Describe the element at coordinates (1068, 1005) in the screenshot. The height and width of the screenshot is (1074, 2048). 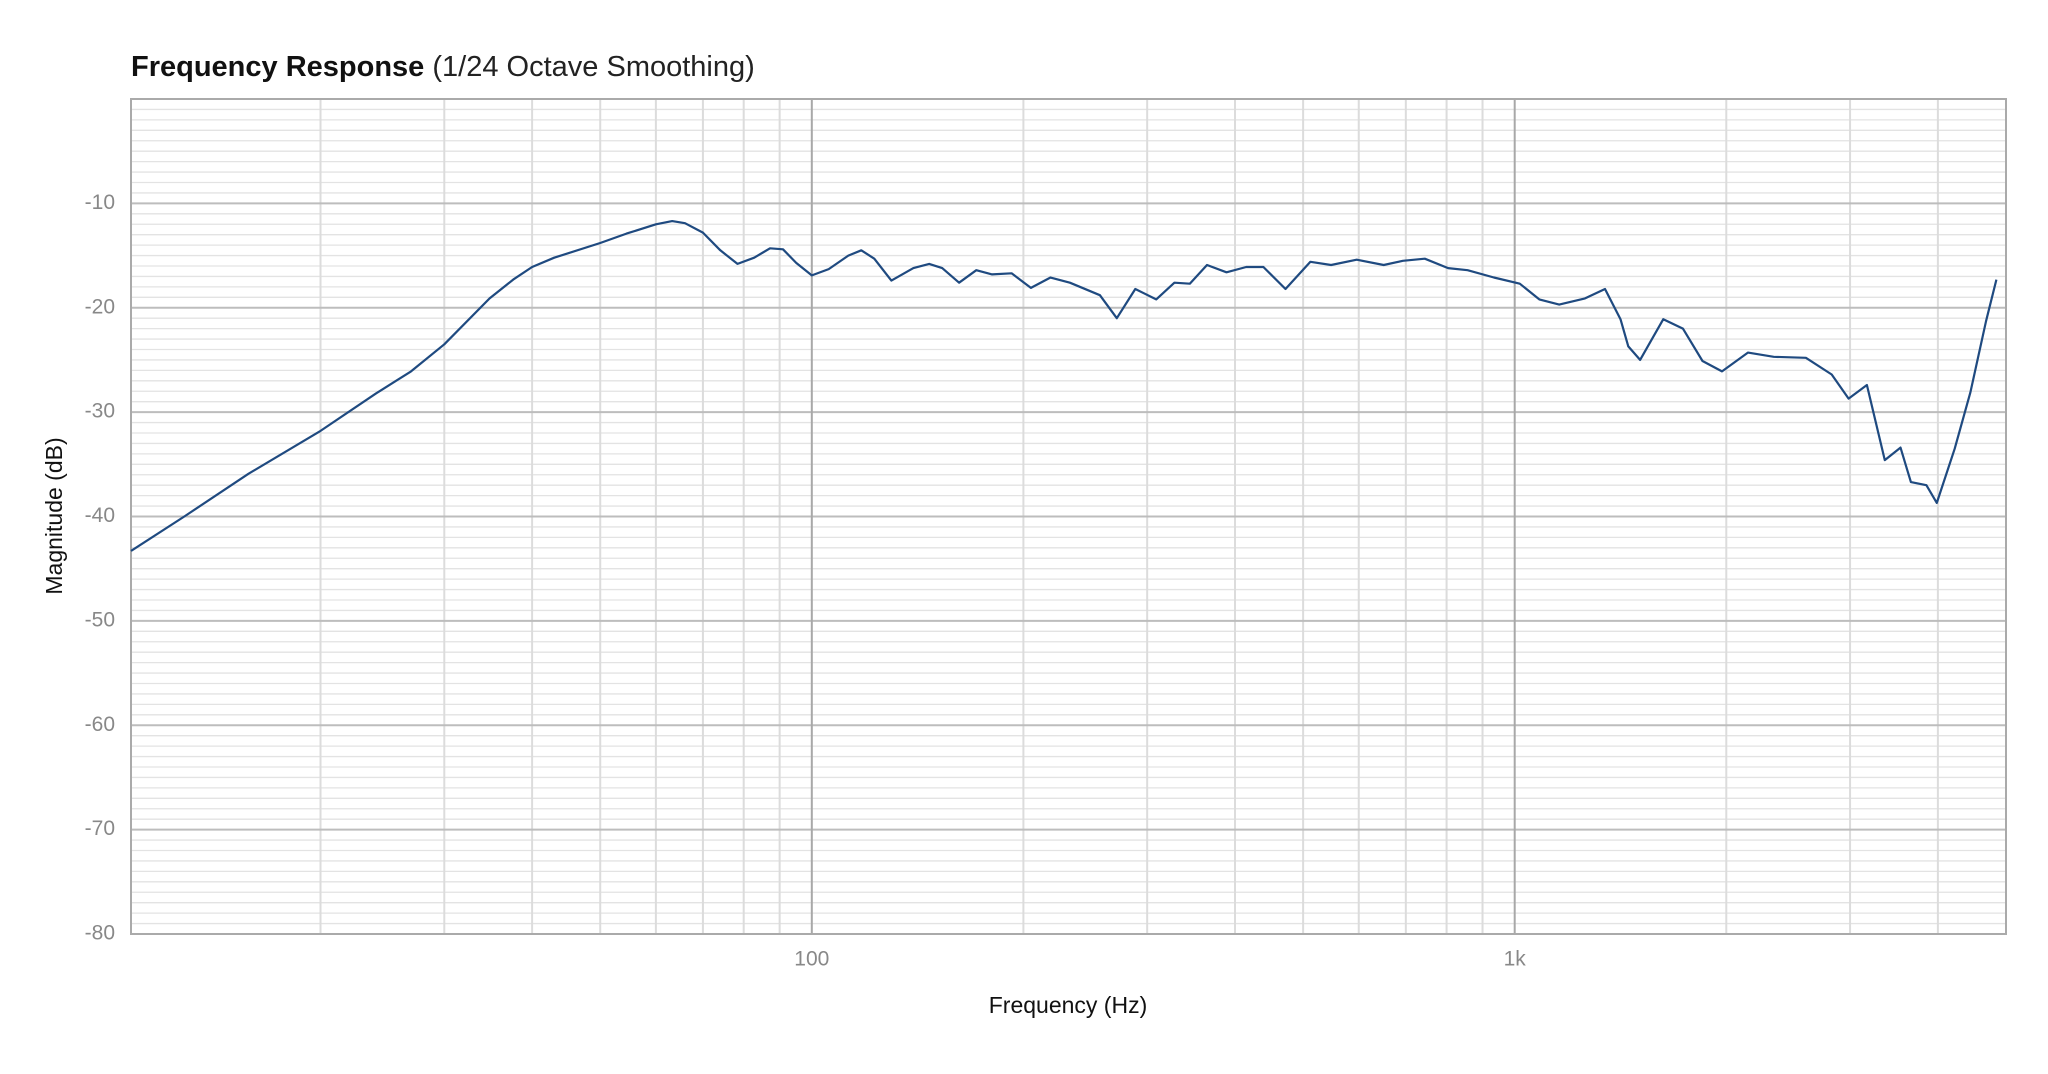
I see `x-axis-label: Frequency (Hz)` at that location.